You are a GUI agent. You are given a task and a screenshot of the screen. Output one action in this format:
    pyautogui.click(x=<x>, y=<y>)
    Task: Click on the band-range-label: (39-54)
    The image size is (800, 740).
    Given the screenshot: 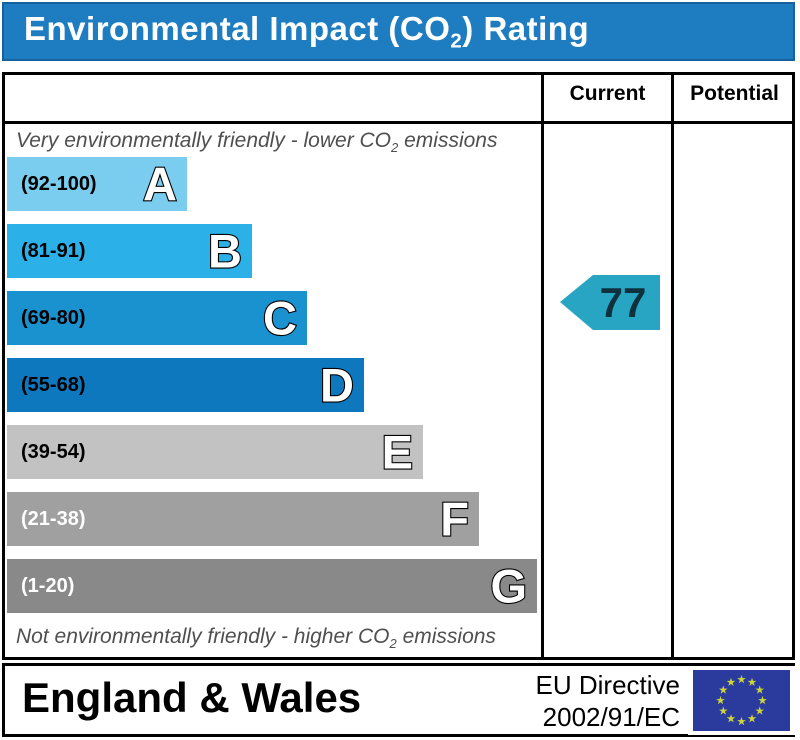 What is the action you would take?
    pyautogui.click(x=53, y=451)
    